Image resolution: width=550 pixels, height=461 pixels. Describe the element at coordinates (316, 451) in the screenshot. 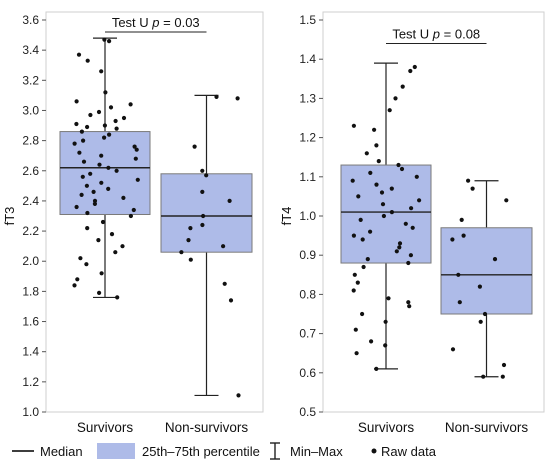

I see `legend-minmax-label: Min–Max` at that location.